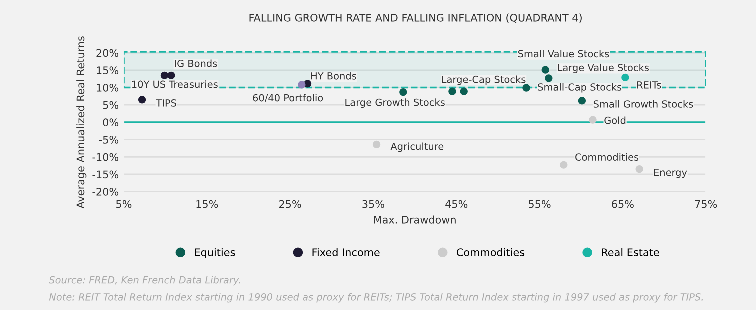 Image resolution: width=756 pixels, height=310 pixels. Describe the element at coordinates (644, 104) in the screenshot. I see `annotation: Small Growth Stocks` at that location.